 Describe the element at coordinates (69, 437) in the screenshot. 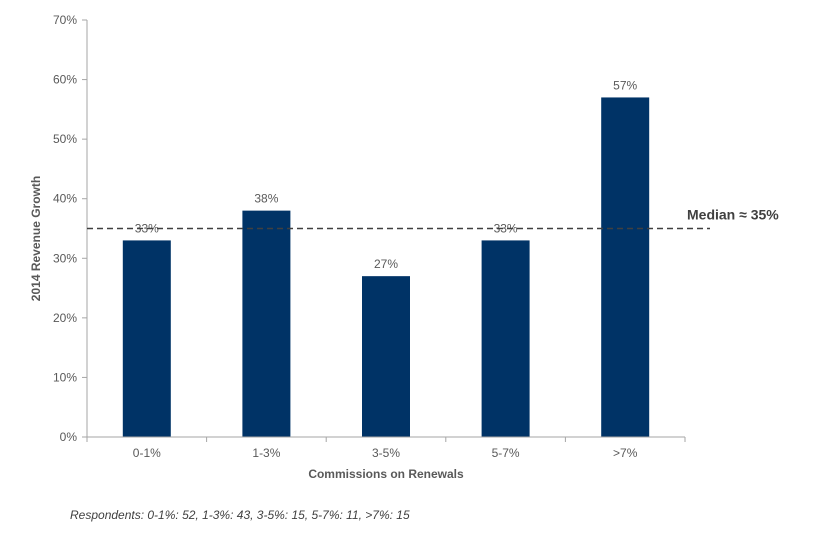

I see `y-tick-label: 0%` at that location.